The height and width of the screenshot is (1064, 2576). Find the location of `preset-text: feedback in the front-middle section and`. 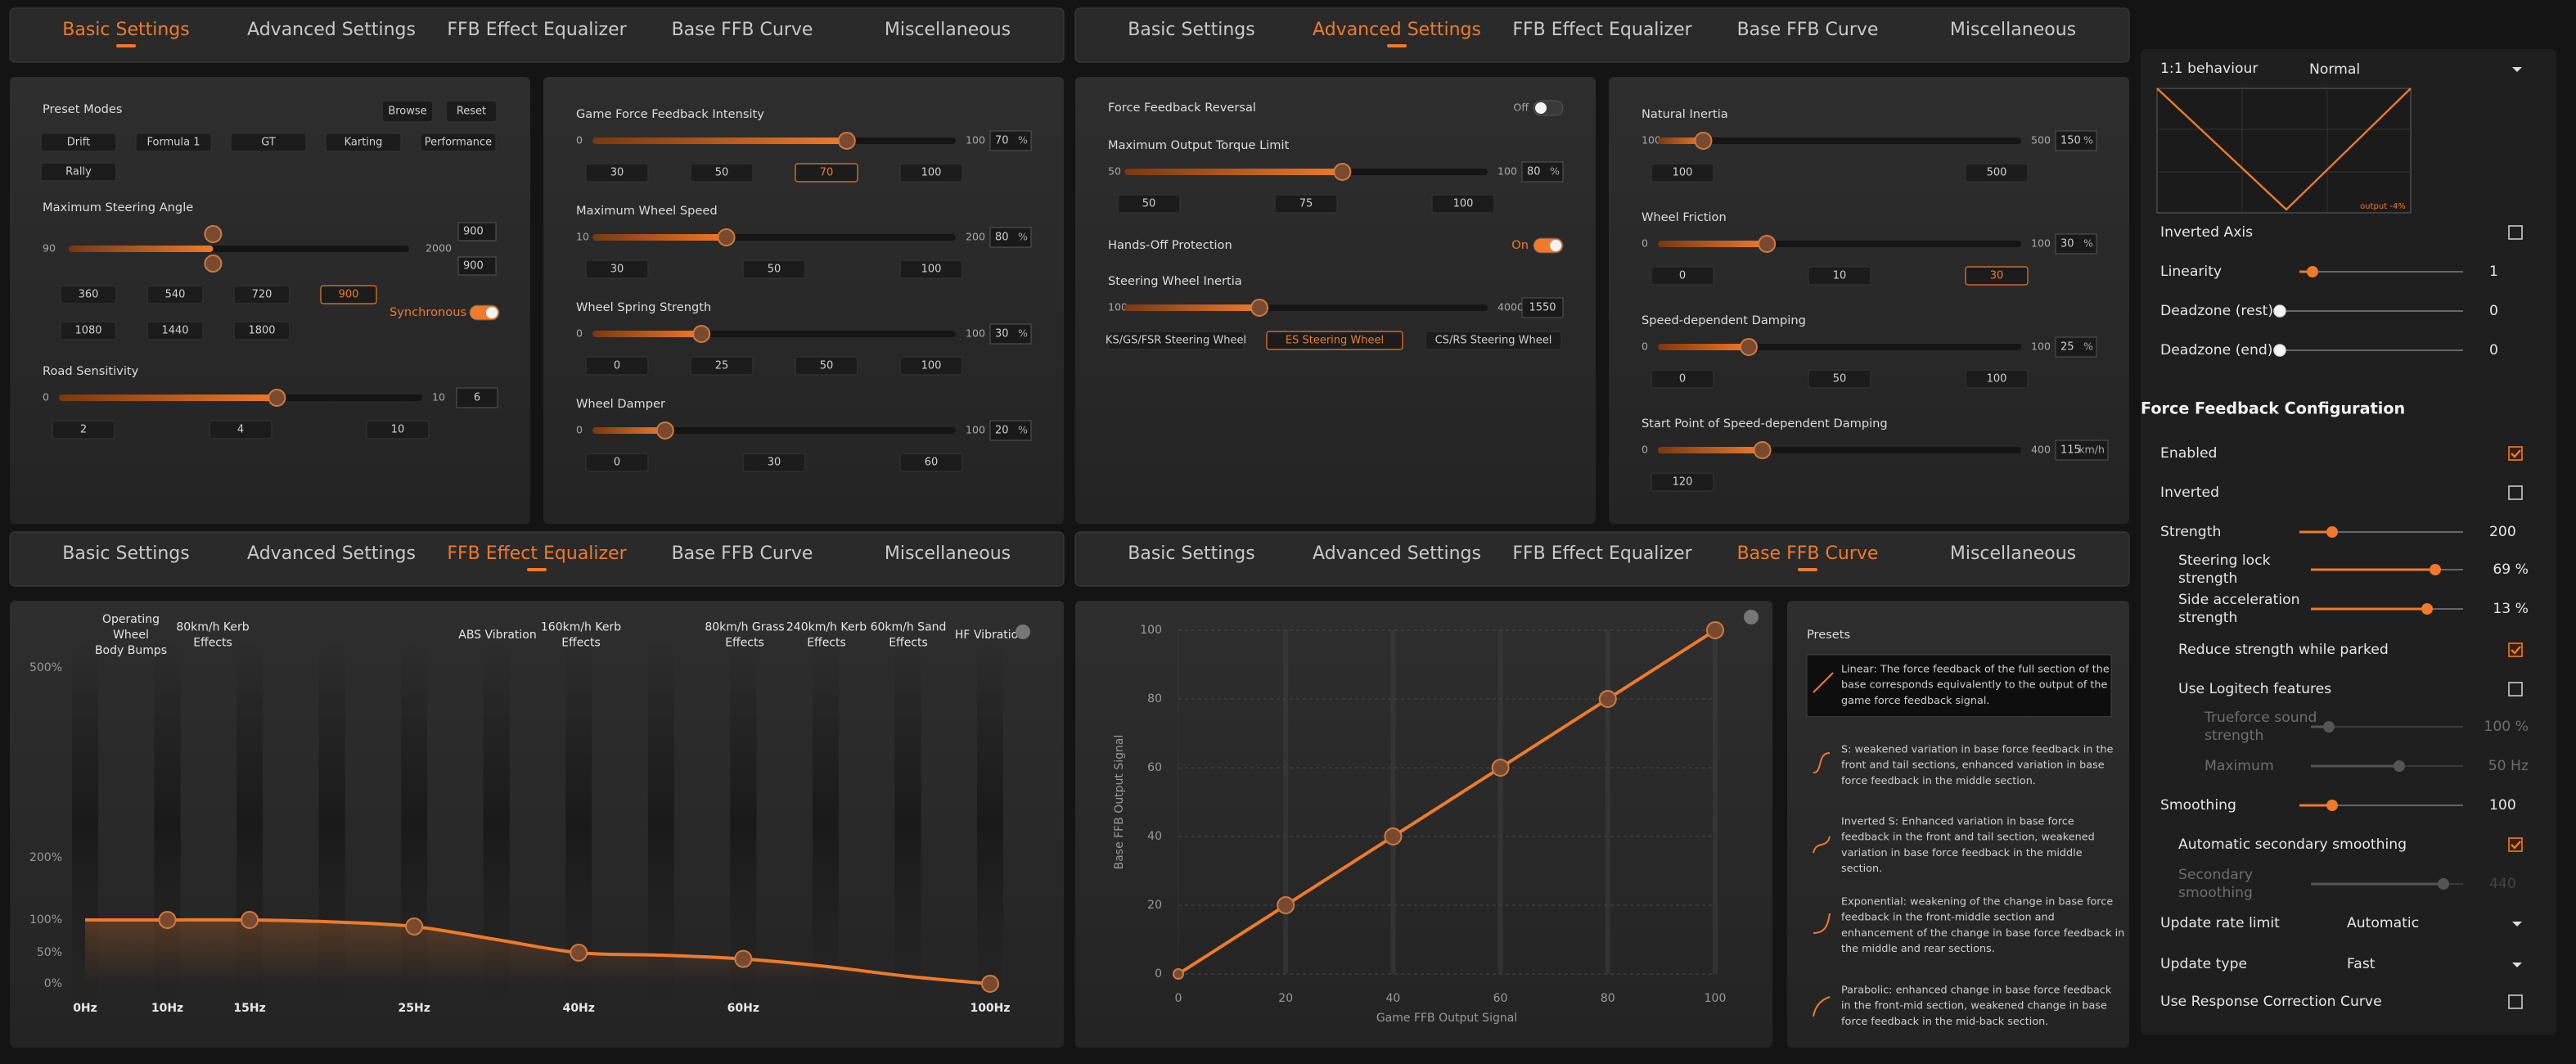

preset-text: feedback in the front-middle section and is located at coordinates (1948, 918).